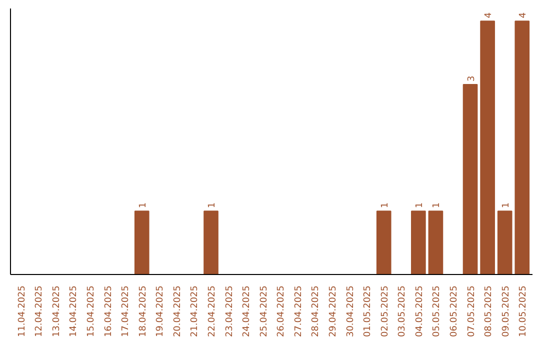 The width and height of the screenshot is (540, 340). Describe the element at coordinates (471, 312) in the screenshot. I see `x-tick-label: 07.05.2025` at that location.